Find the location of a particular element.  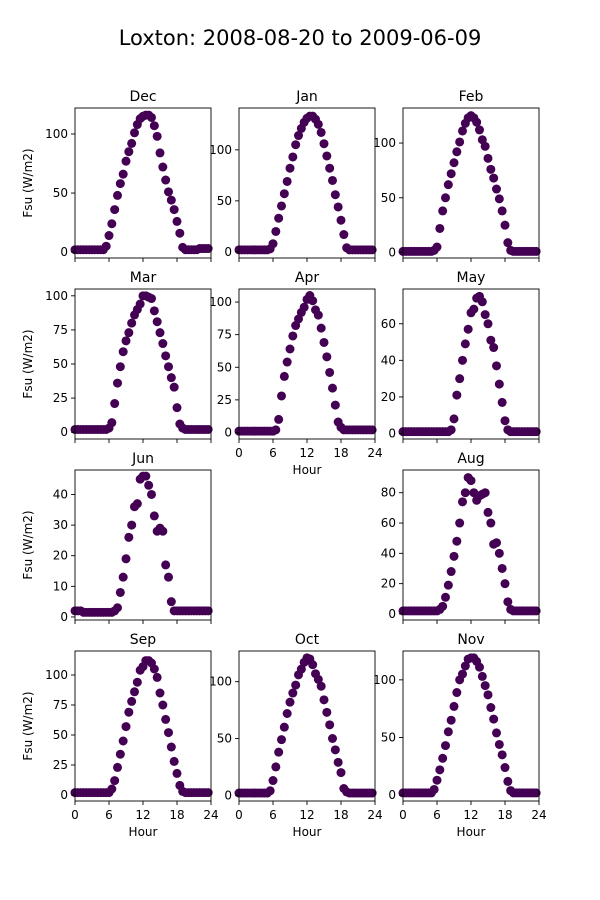

panel-dec: Dec 0 50 100 Fsu (W/m2) is located at coordinates (117, 175).